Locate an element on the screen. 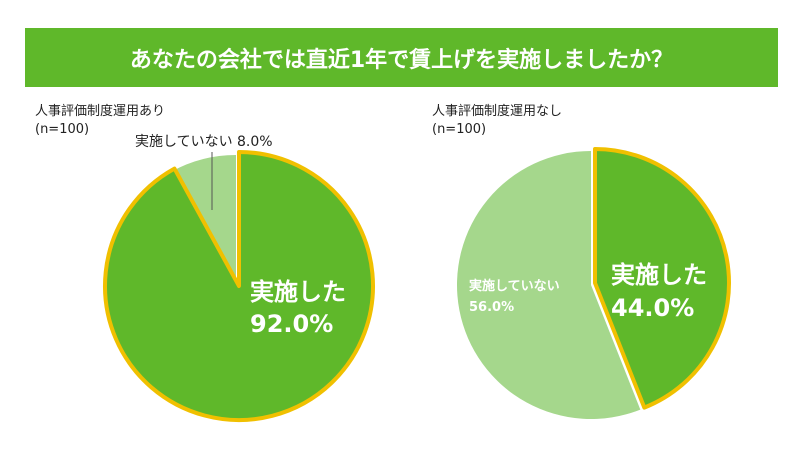  chart-title: あなたの会社では直近1年で賃上げを実施しましたか？ is located at coordinates (401, 57).